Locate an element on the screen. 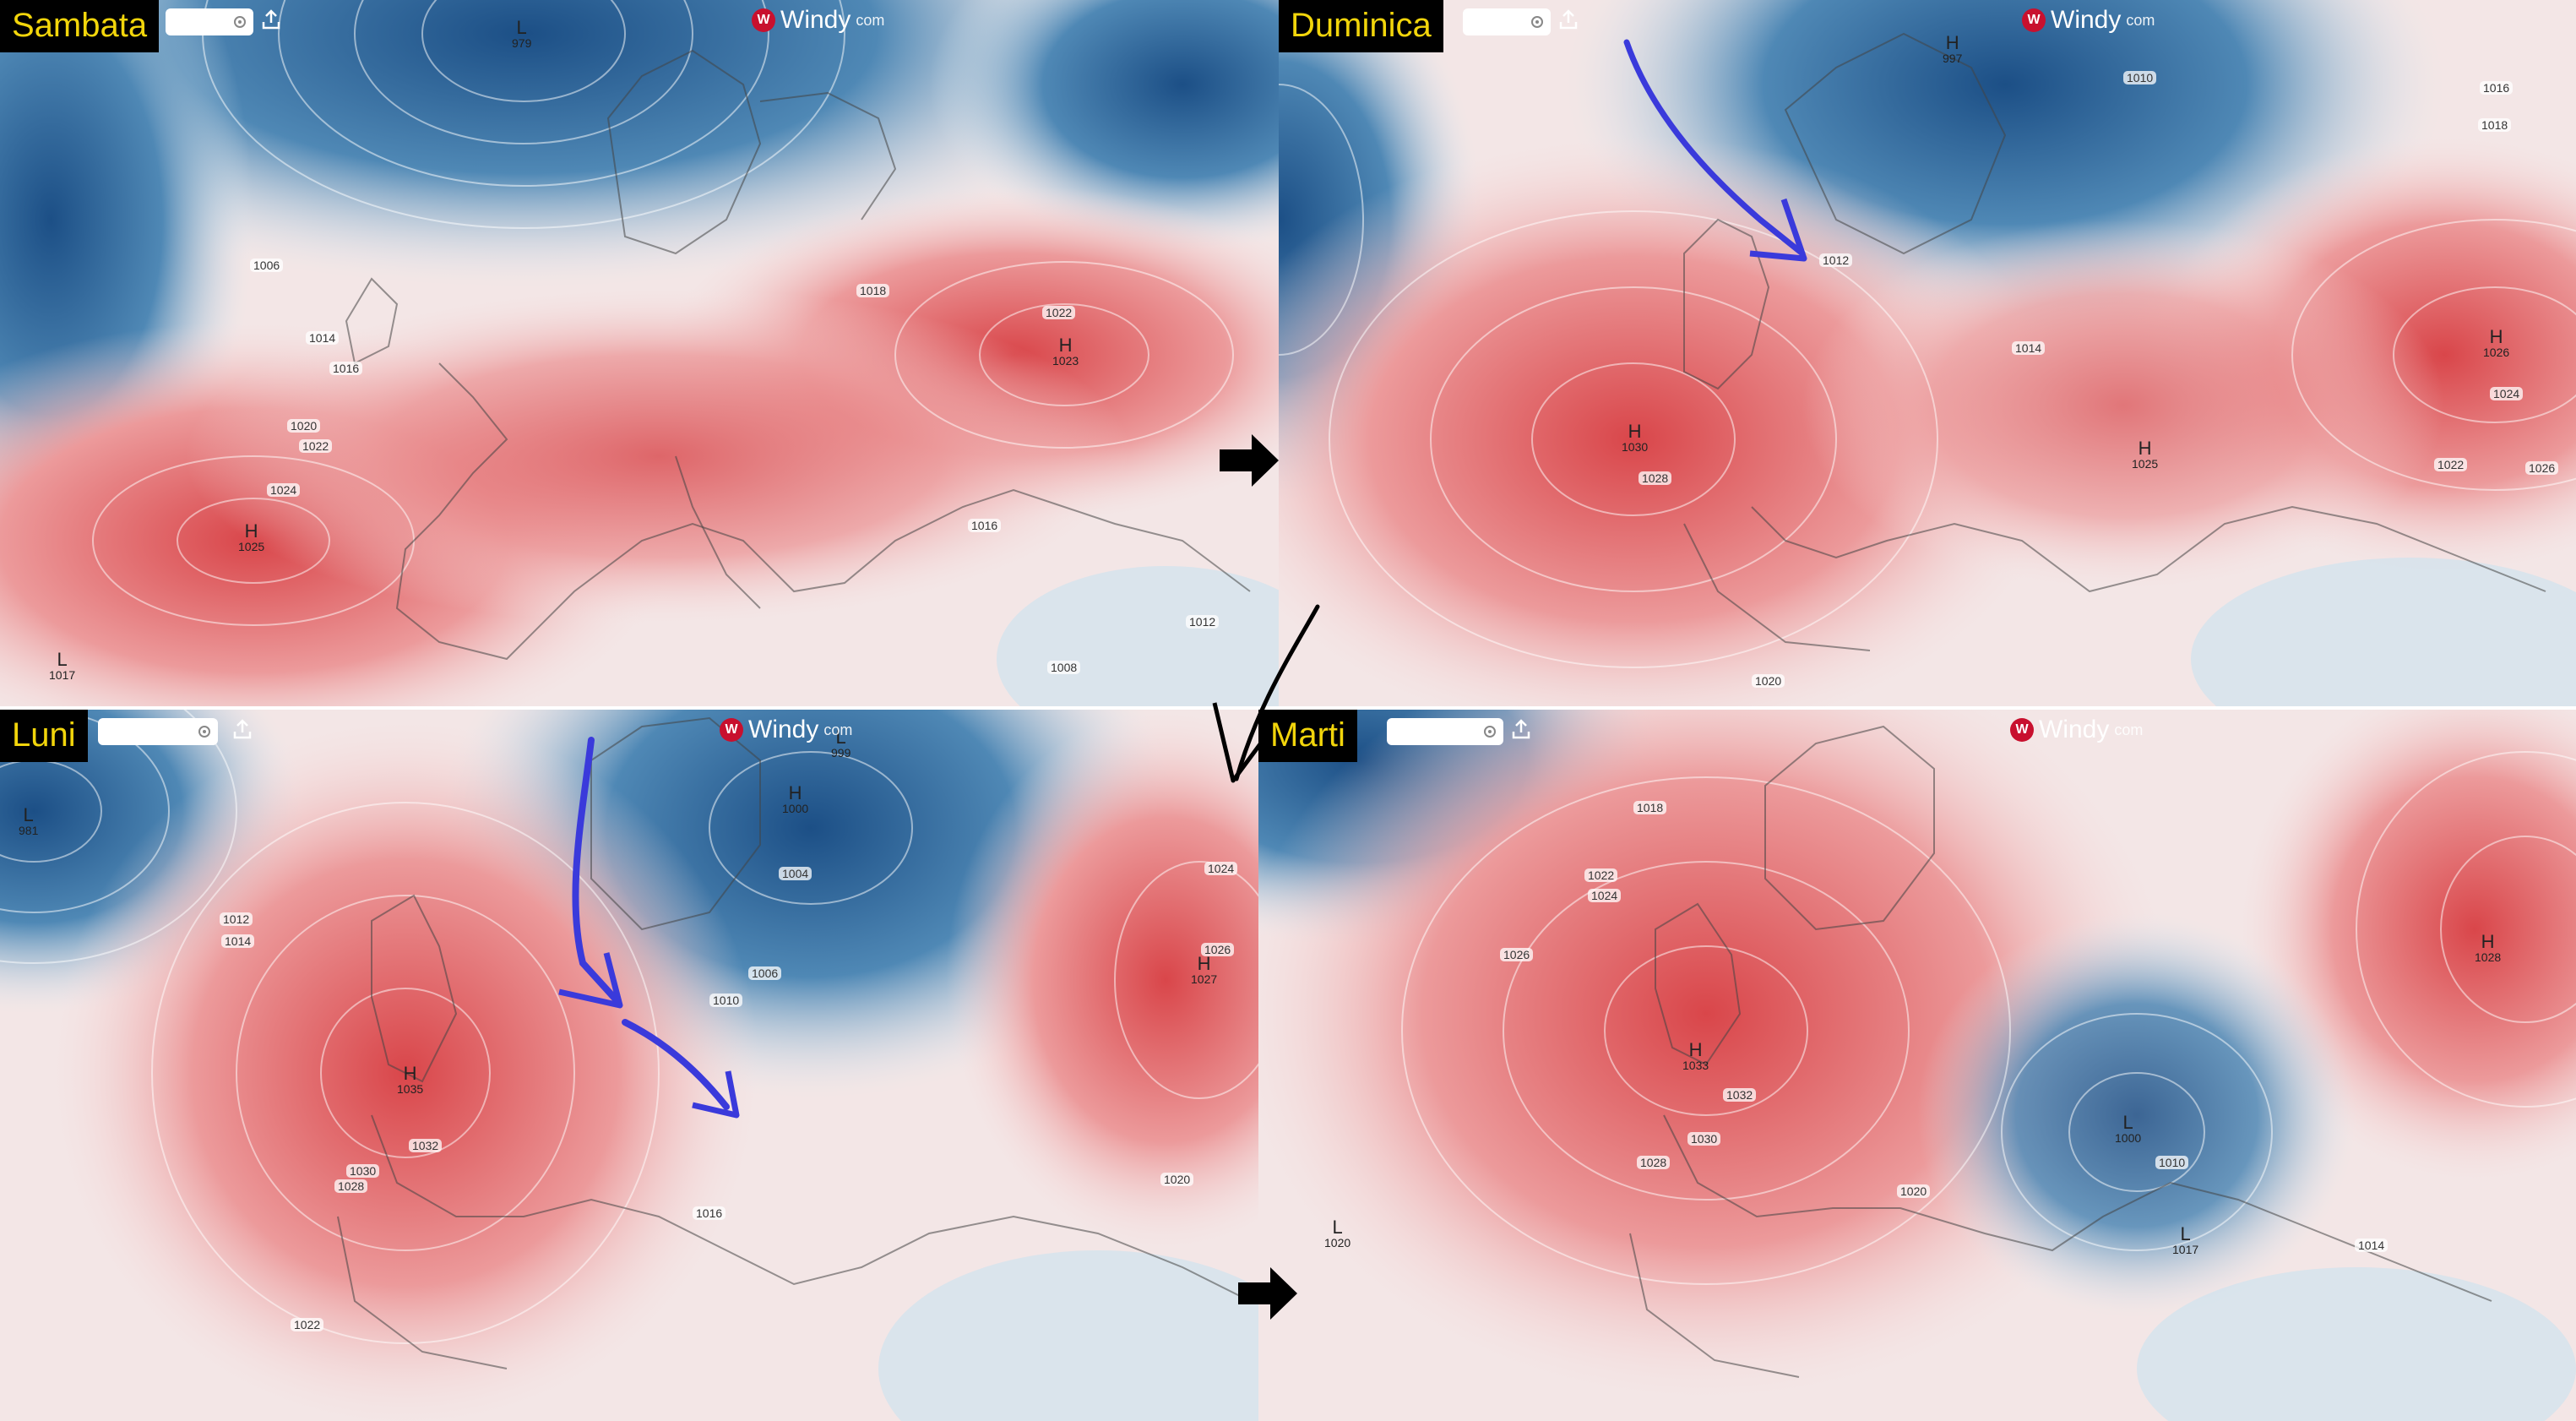 This screenshot has height=1421, width=2576. pressure-center-low: L 981 is located at coordinates (28, 820).